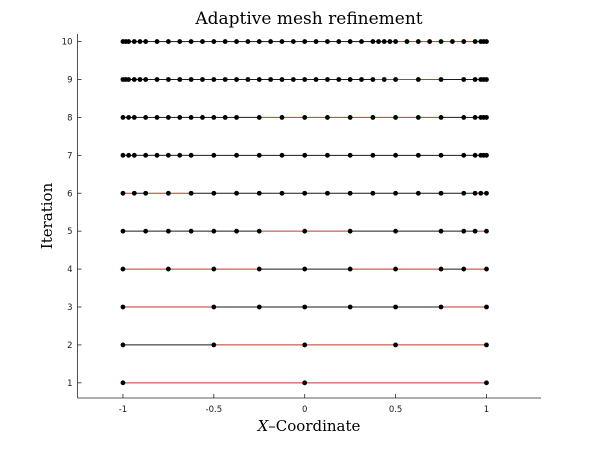 The image size is (598, 449). What do you see at coordinates (69, 194) in the screenshot?
I see `y-tick-label: 6` at bounding box center [69, 194].